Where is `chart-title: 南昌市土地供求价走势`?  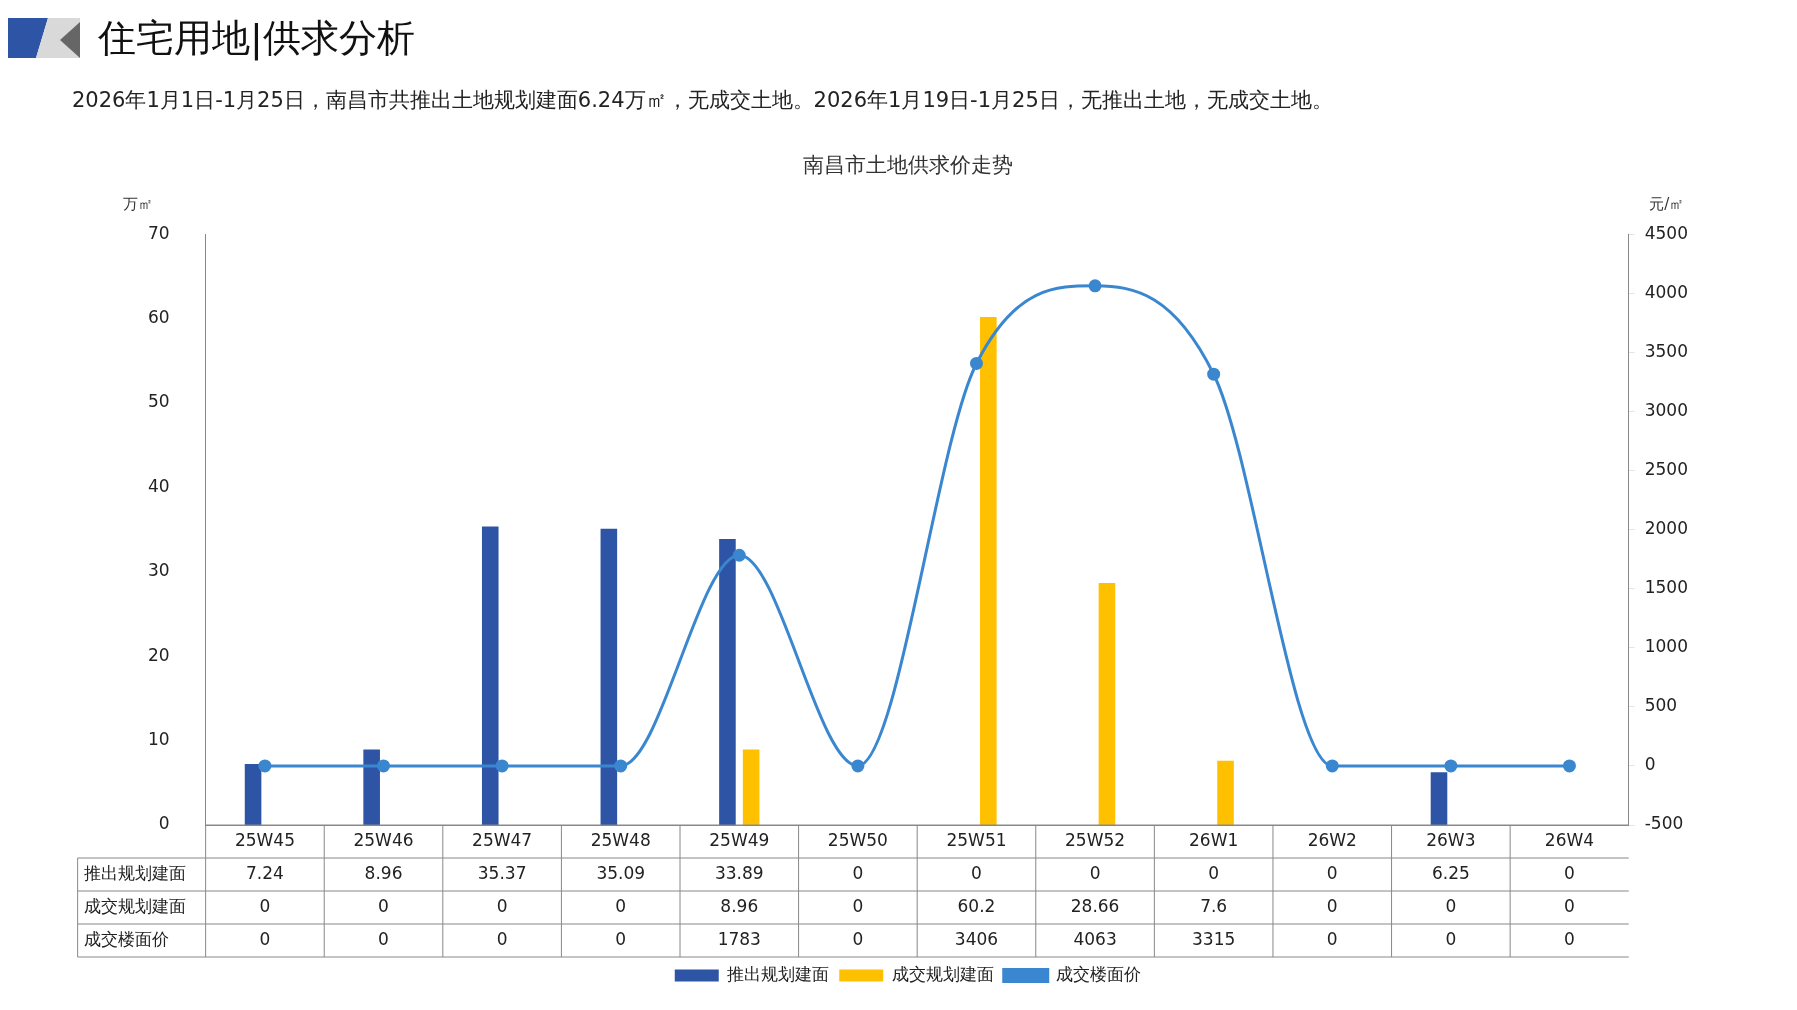 chart-title: 南昌市土地供求价走势 is located at coordinates (908, 165).